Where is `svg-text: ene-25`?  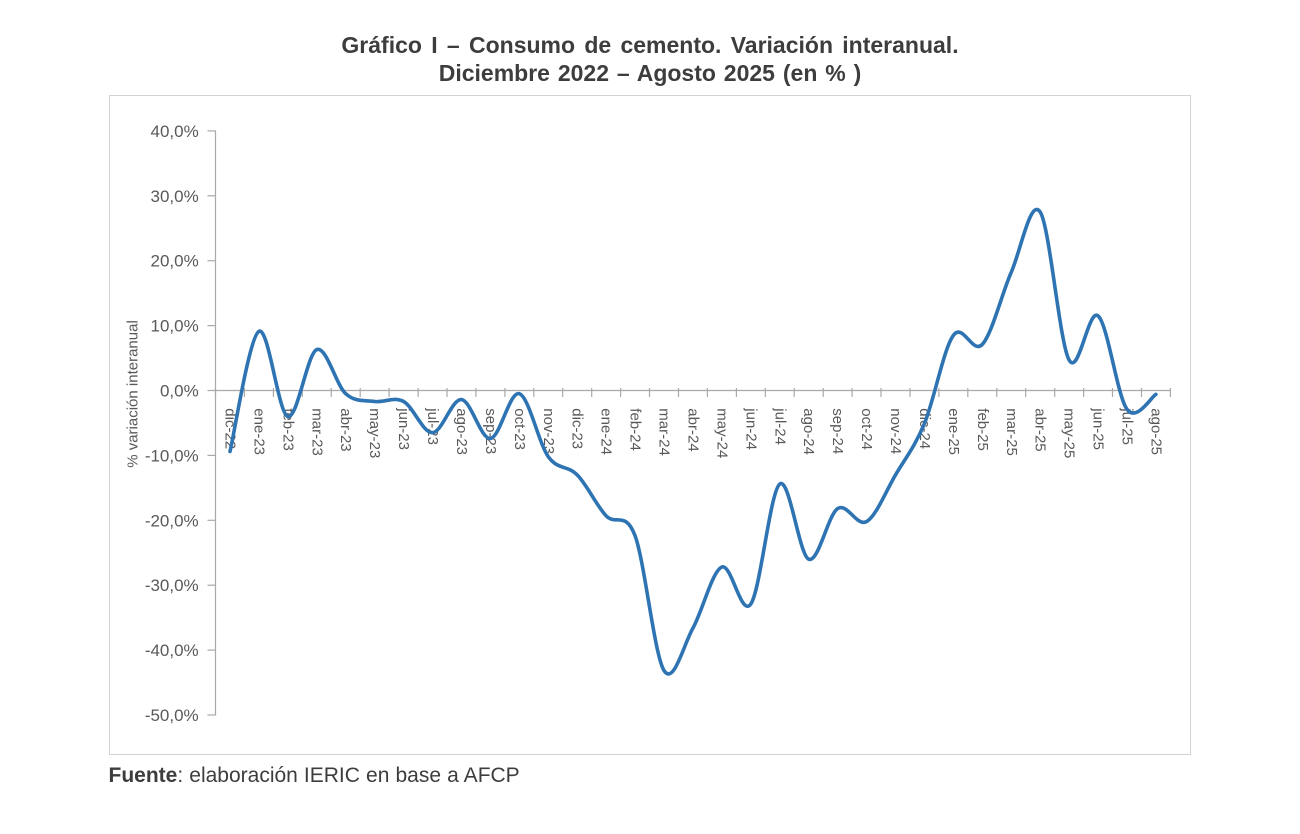 svg-text: ene-25 is located at coordinates (953, 431).